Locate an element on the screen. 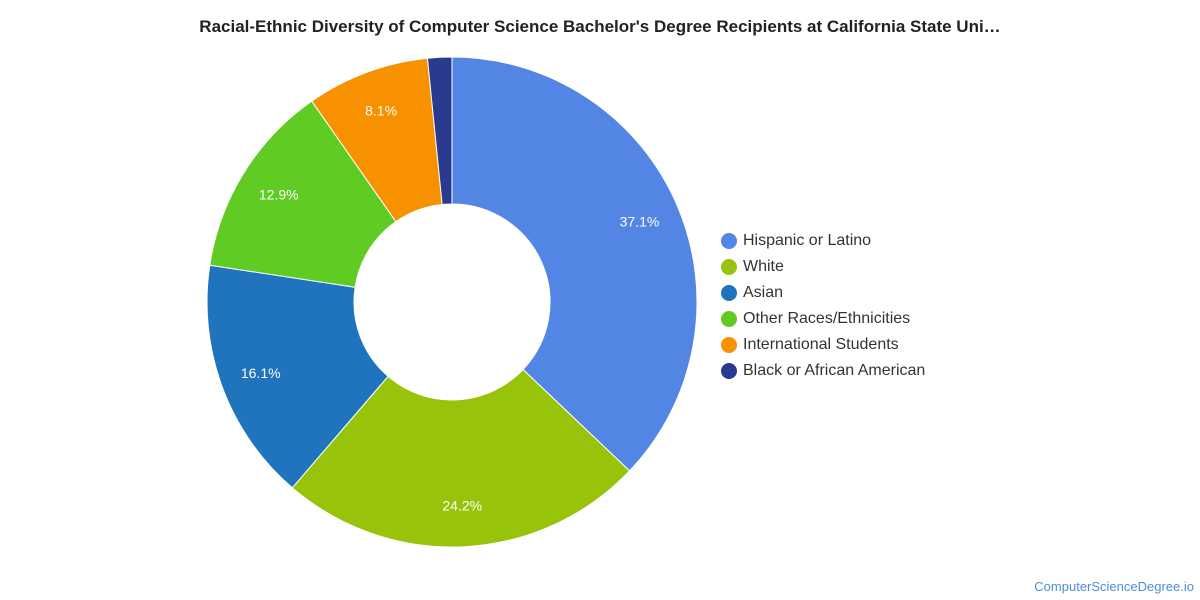 Image resolution: width=1200 pixels, height=600 pixels. legend-label: Other Races/Ethnicities is located at coordinates (827, 318).